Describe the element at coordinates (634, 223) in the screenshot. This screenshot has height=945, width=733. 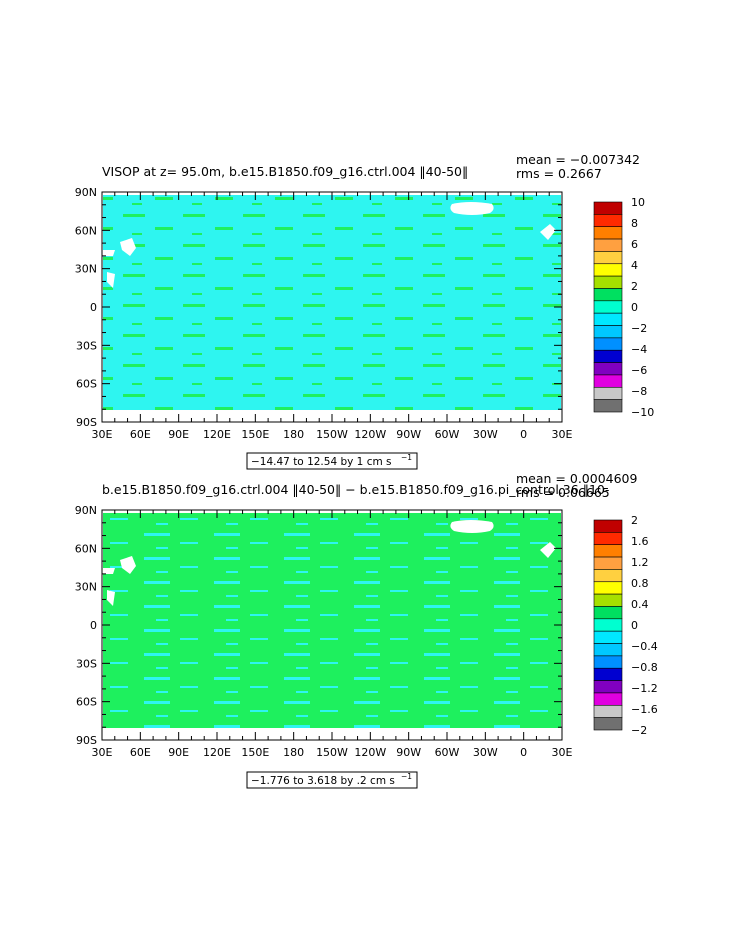
I see `colorbar-label: 8` at that location.